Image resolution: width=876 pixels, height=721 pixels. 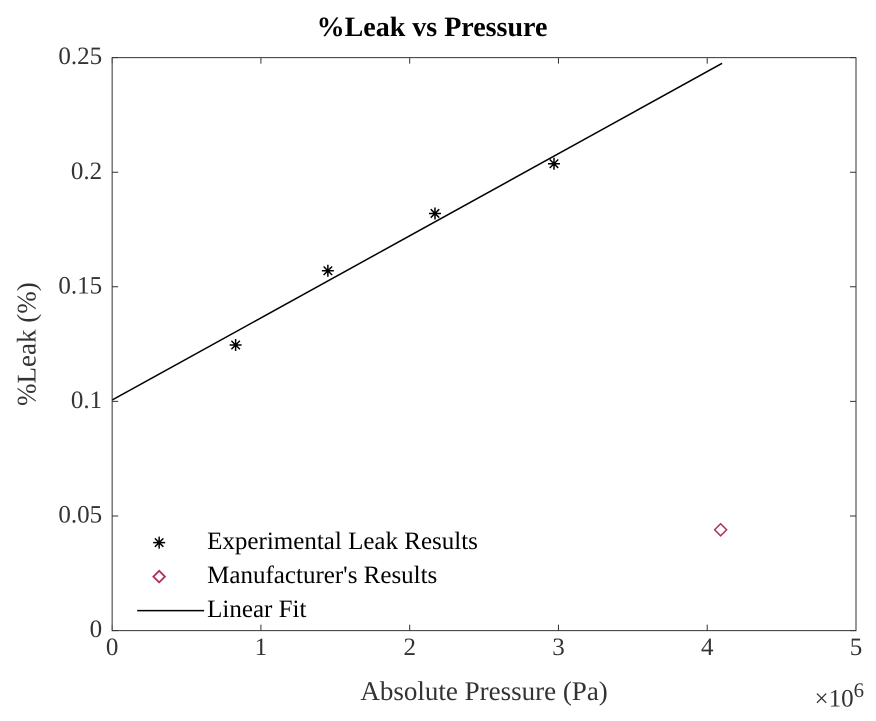 I want to click on legend-label: Linear Fit, so click(x=256, y=610).